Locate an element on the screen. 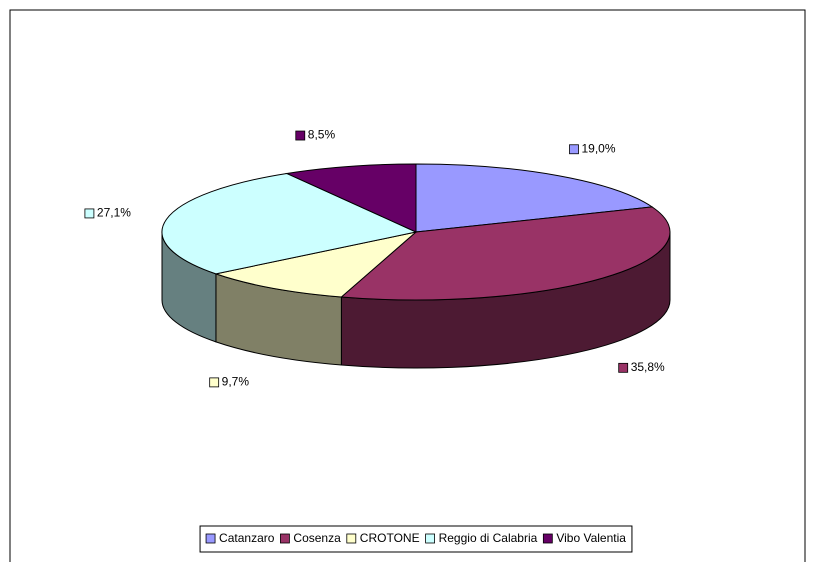  legend-label: CROTONE is located at coordinates (390, 538).